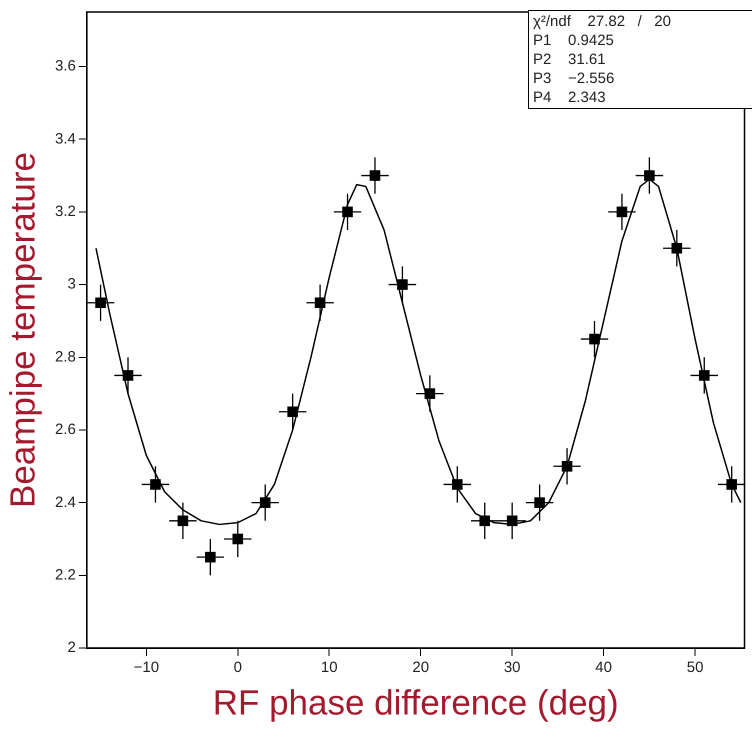  I want to click on annotation: χ²/ndf 27.82 / 20, so click(602, 21).